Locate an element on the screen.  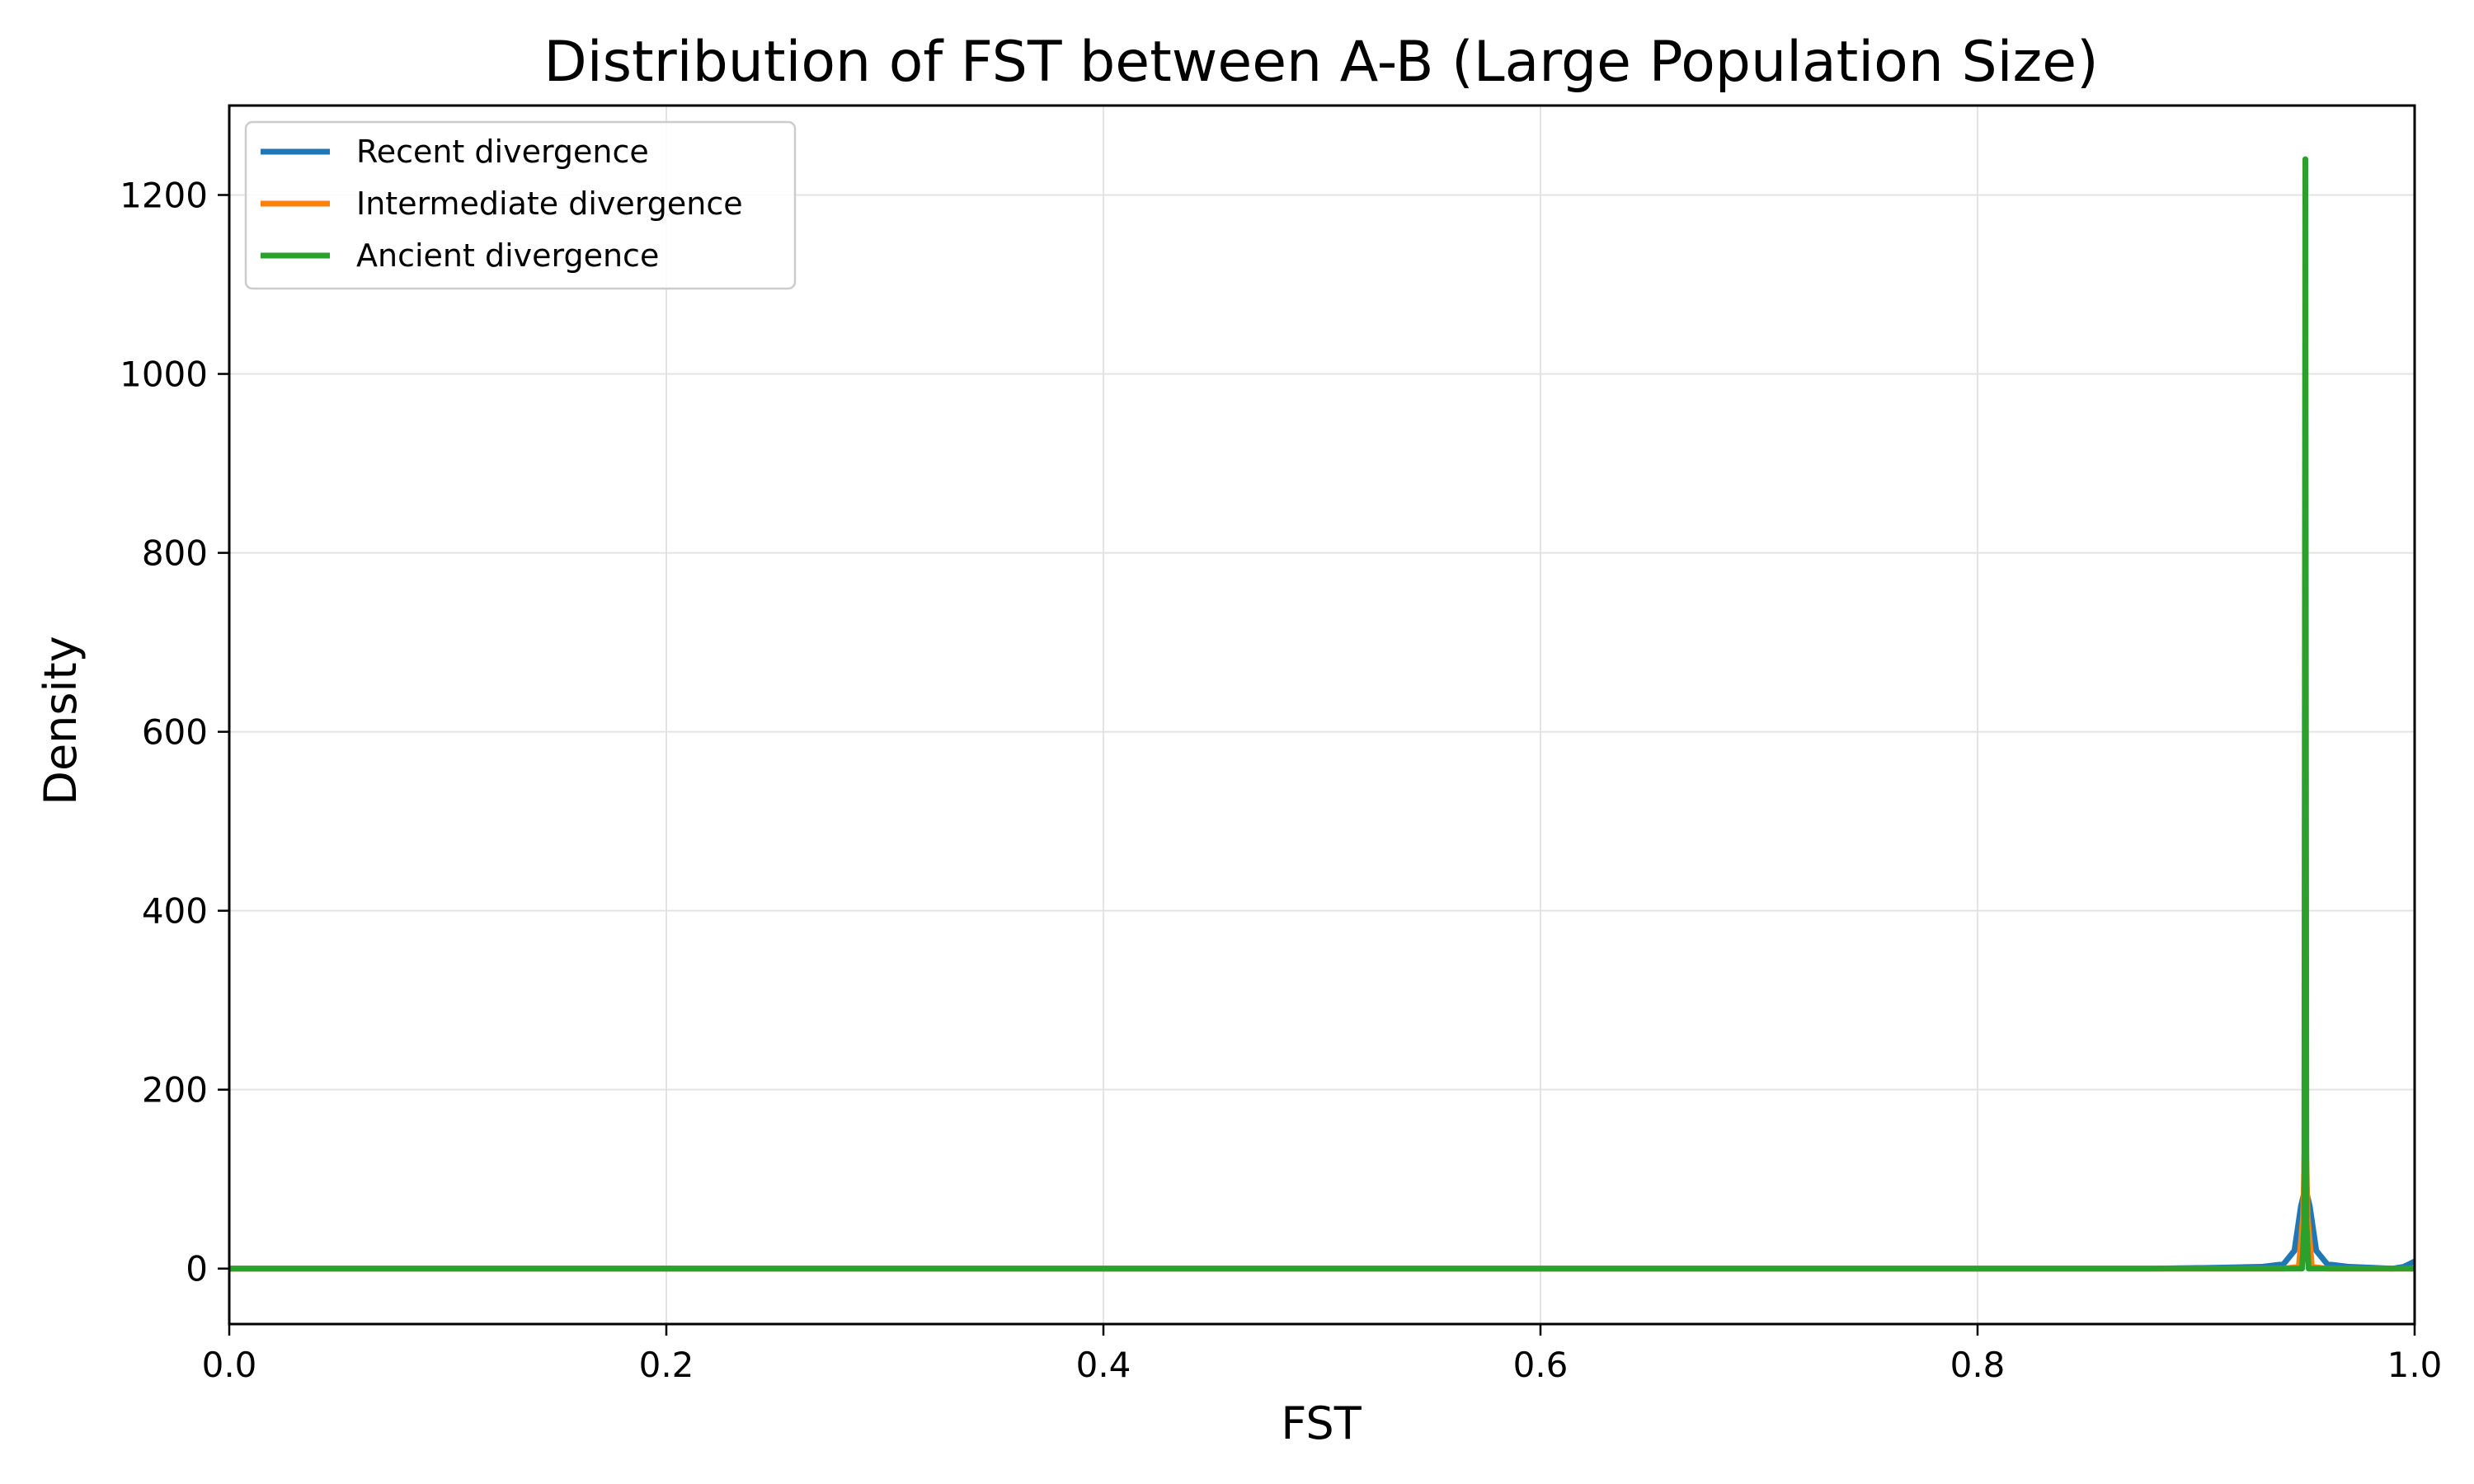
legend-box is located at coordinates (520, 205).